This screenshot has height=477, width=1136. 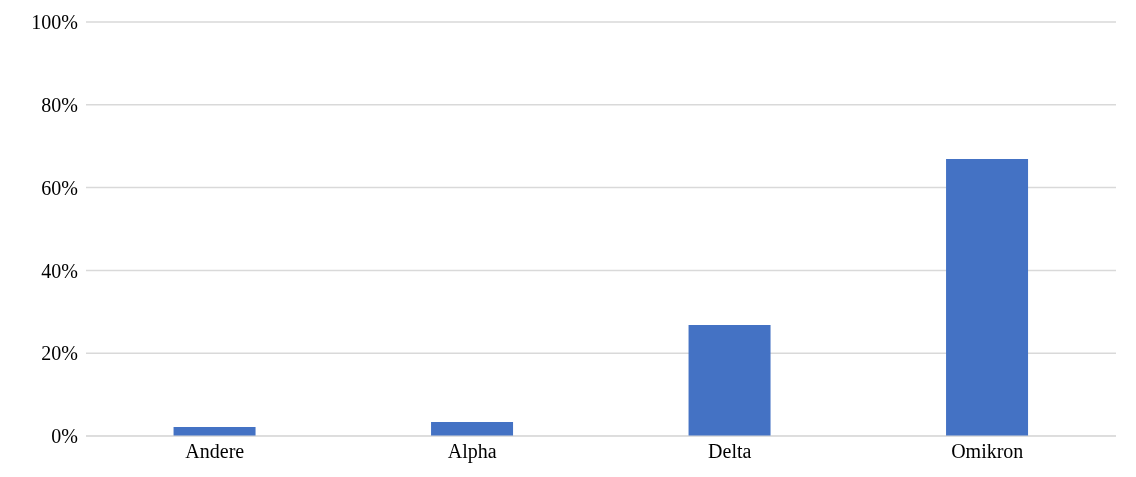 What do you see at coordinates (59, 187) in the screenshot?
I see `y-tick-label: 60%` at bounding box center [59, 187].